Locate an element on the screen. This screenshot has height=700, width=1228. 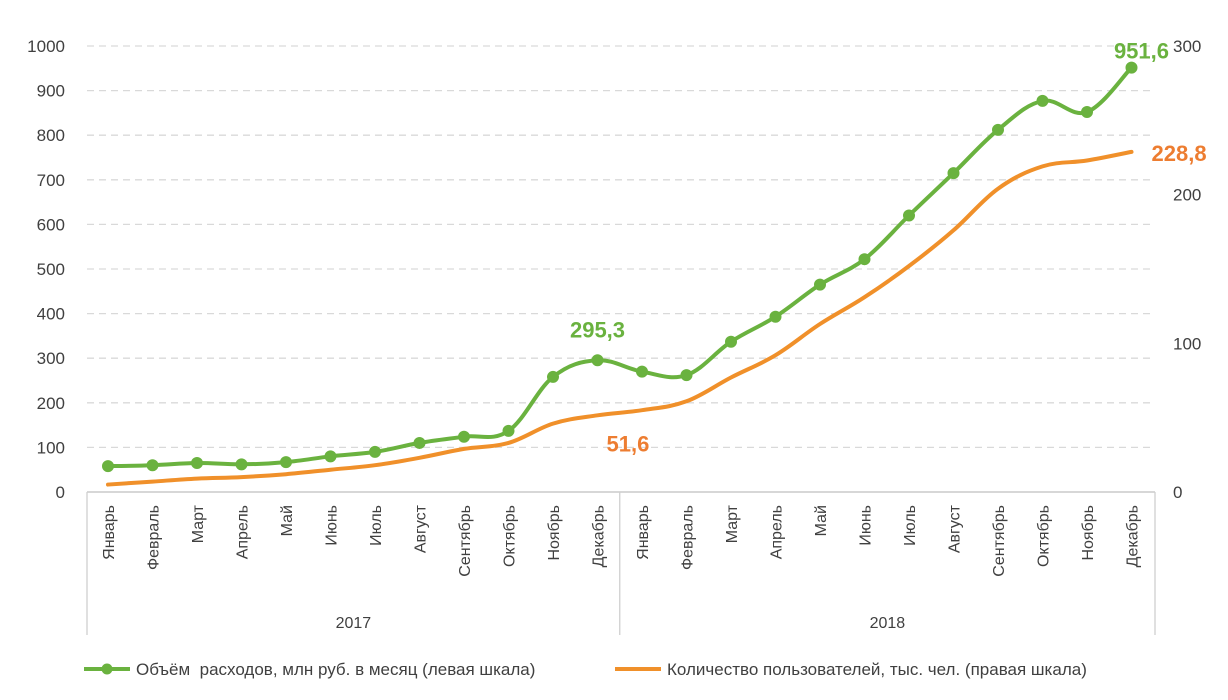
left-tick-label: 600 is located at coordinates (51, 224).